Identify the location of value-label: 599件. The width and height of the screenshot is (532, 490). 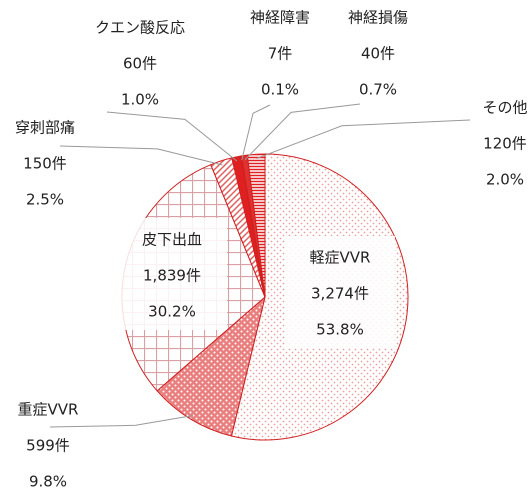
(48, 446).